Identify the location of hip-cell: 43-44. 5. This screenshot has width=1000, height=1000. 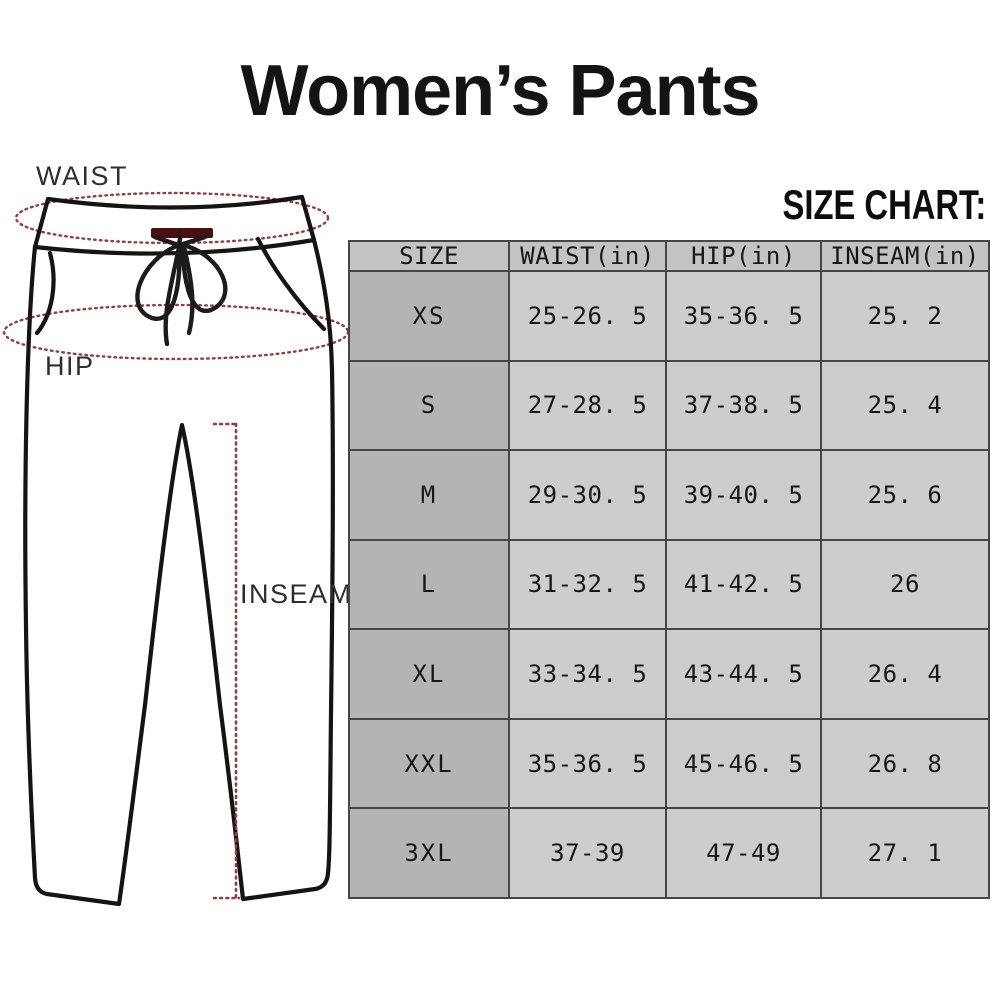
(743, 674).